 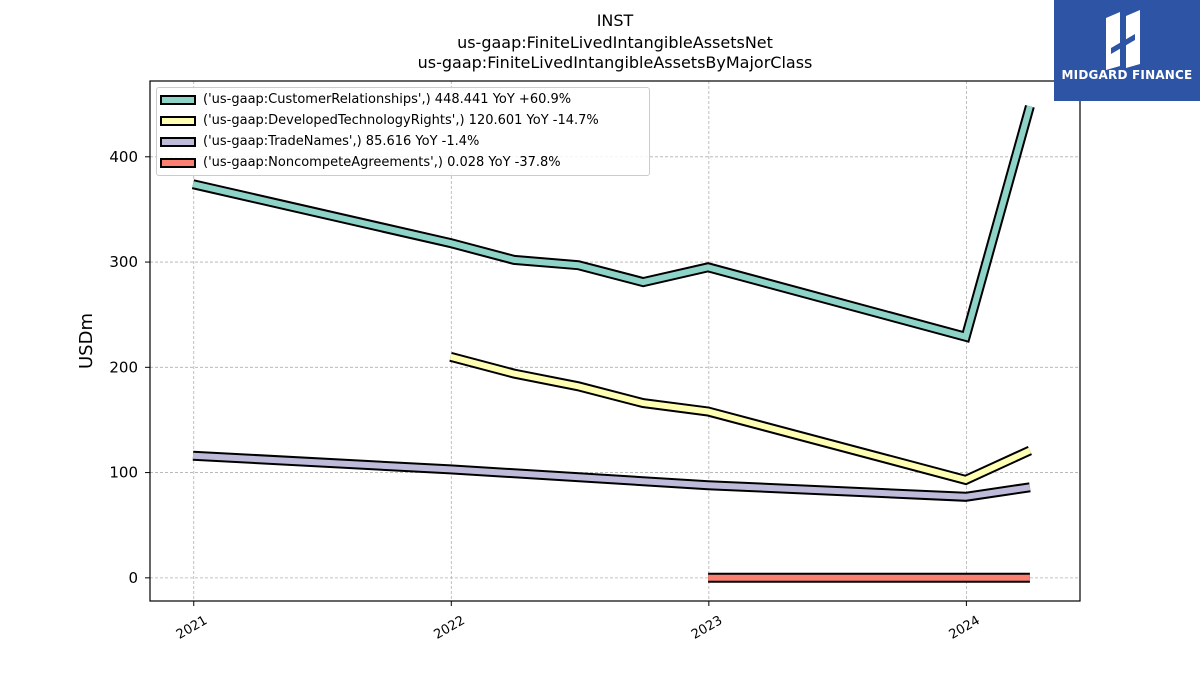 I want to click on x-axis: 2021 2022 2023 2024, so click(x=578, y=622).